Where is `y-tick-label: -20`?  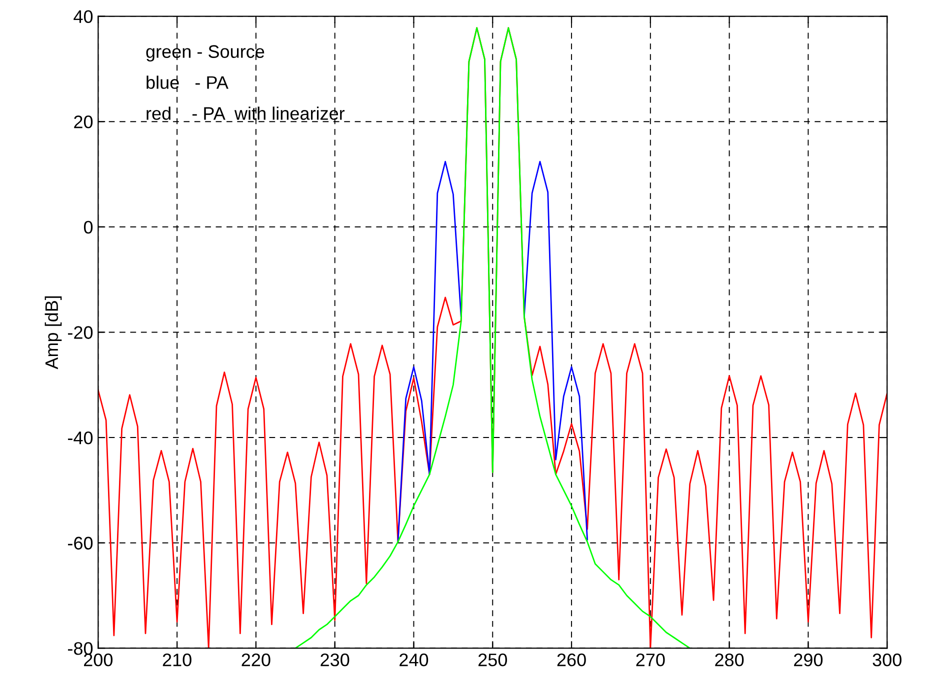
y-tick-label: -20 is located at coordinates (80, 332).